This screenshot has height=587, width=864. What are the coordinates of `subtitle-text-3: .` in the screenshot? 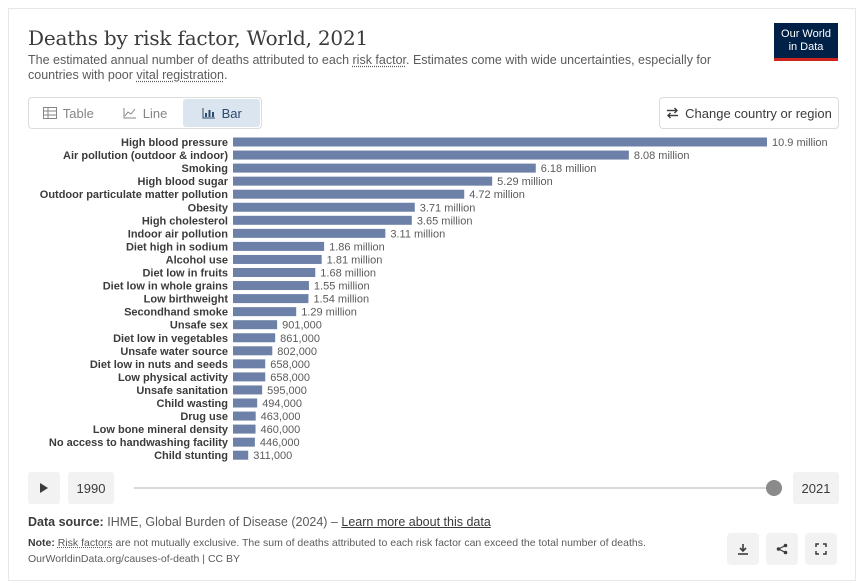 It's located at (225, 75).